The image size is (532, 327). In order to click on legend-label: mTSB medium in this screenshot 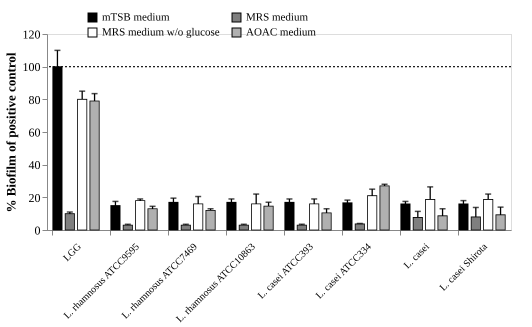, I will do `click(136, 18)`.